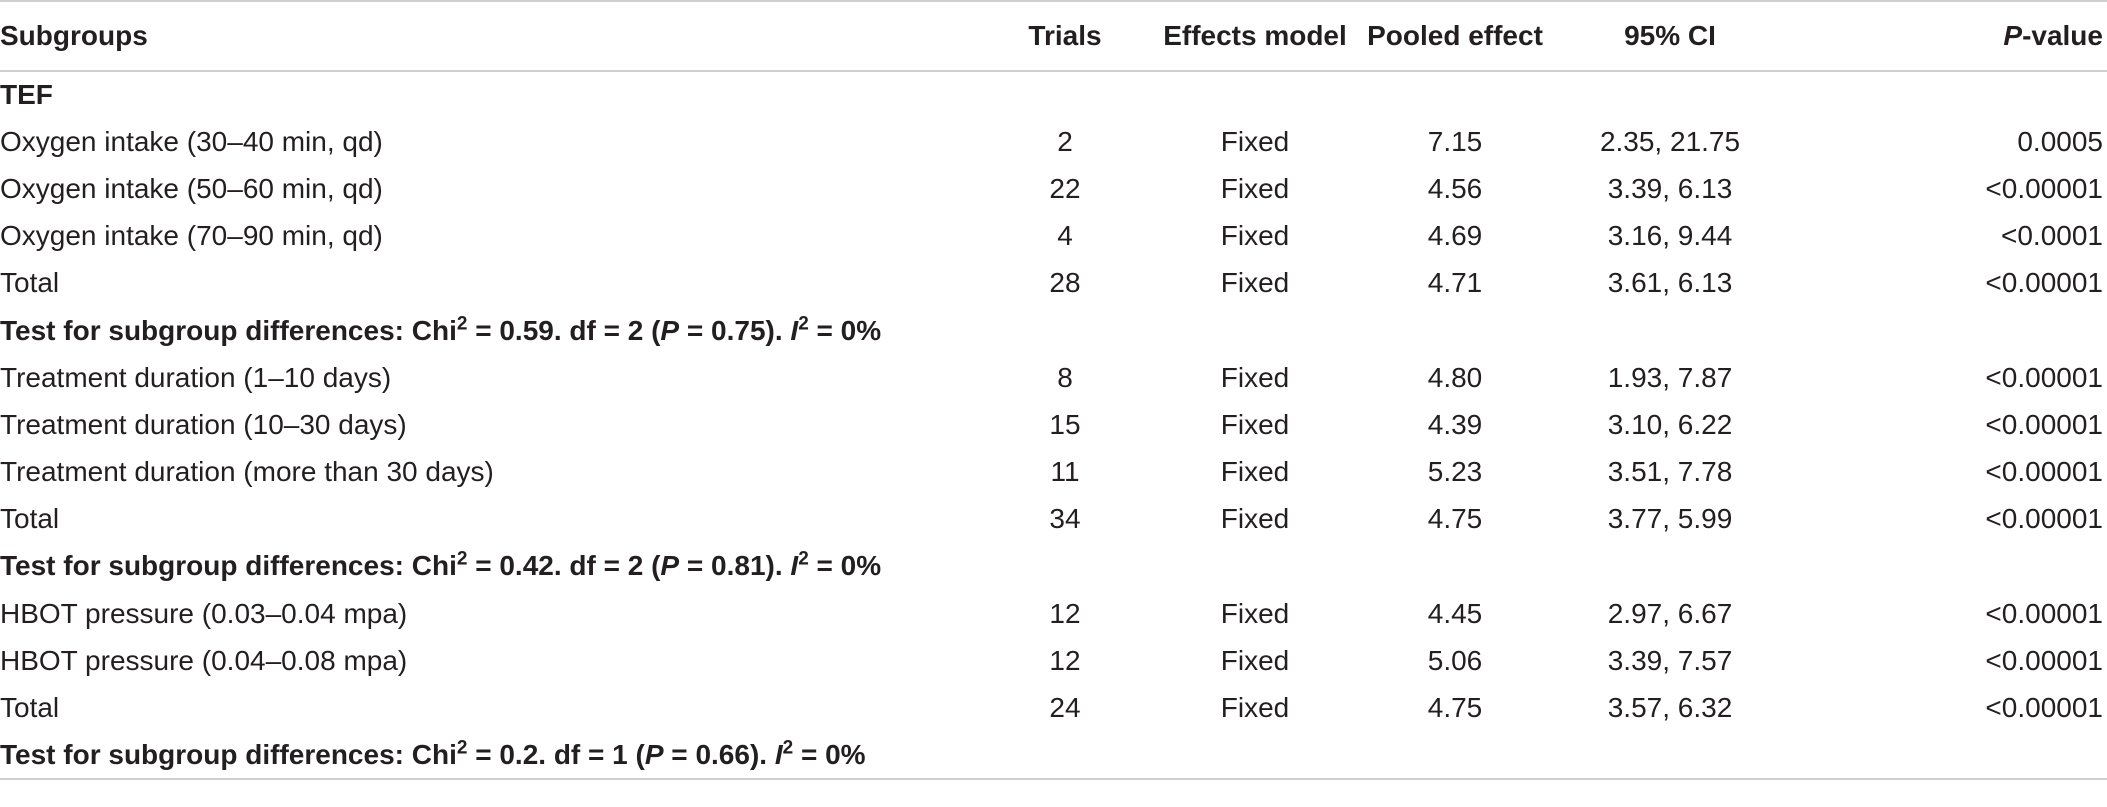 The height and width of the screenshot is (807, 2107). I want to click on pooled-effect-cell: 5.23, so click(1455, 472).